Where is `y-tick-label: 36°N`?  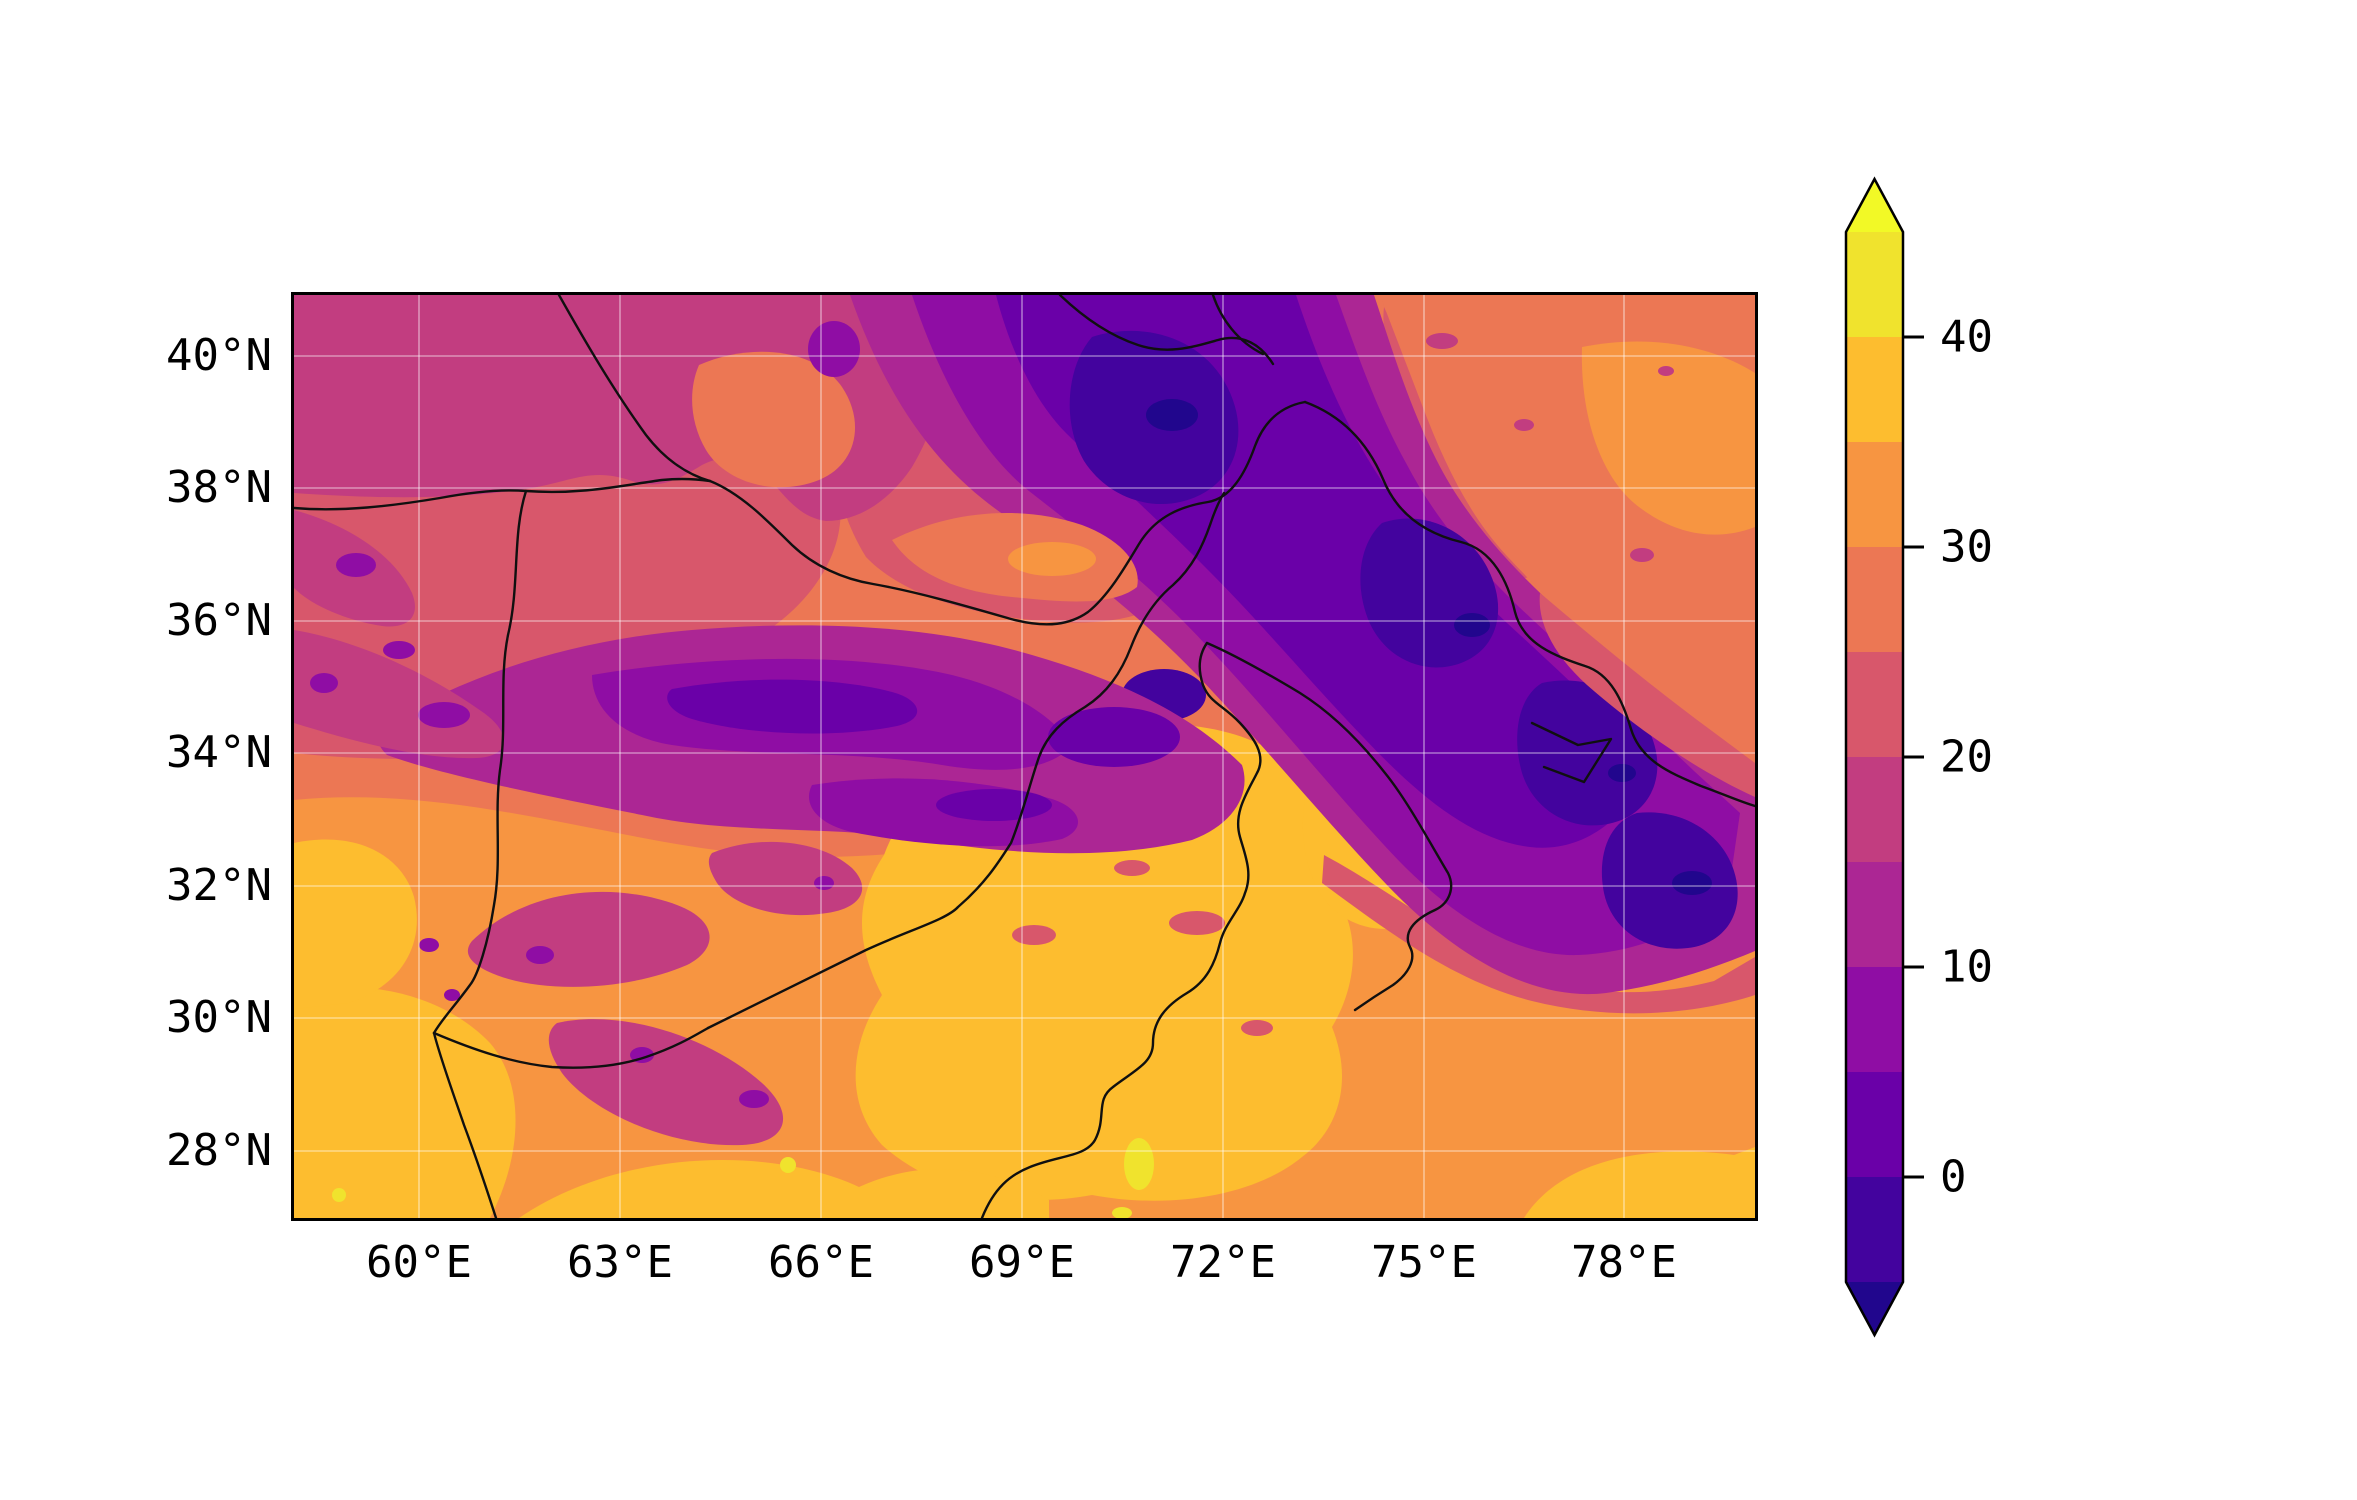
y-tick-label: 36°N is located at coordinates (219, 620).